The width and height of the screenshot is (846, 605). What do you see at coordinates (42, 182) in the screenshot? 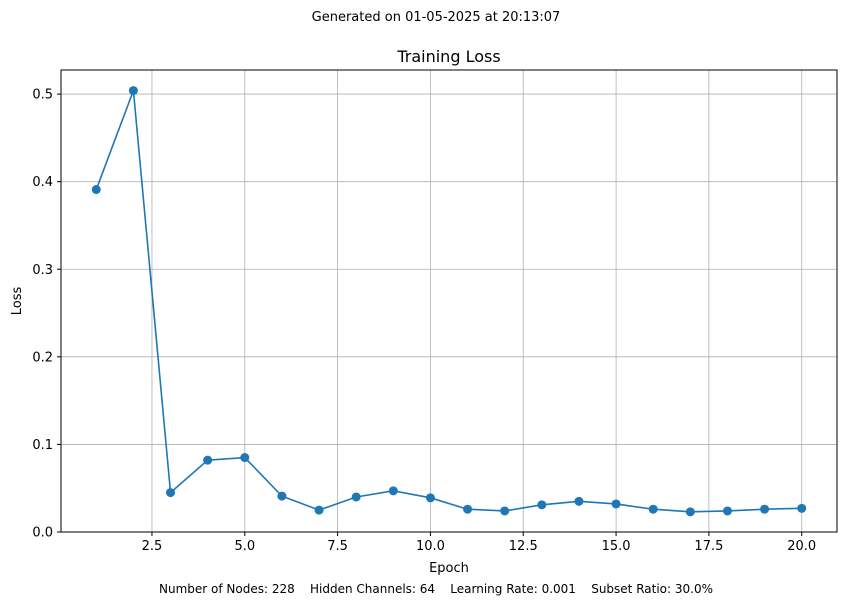
I see `y-tick-label: 0.4` at bounding box center [42, 182].